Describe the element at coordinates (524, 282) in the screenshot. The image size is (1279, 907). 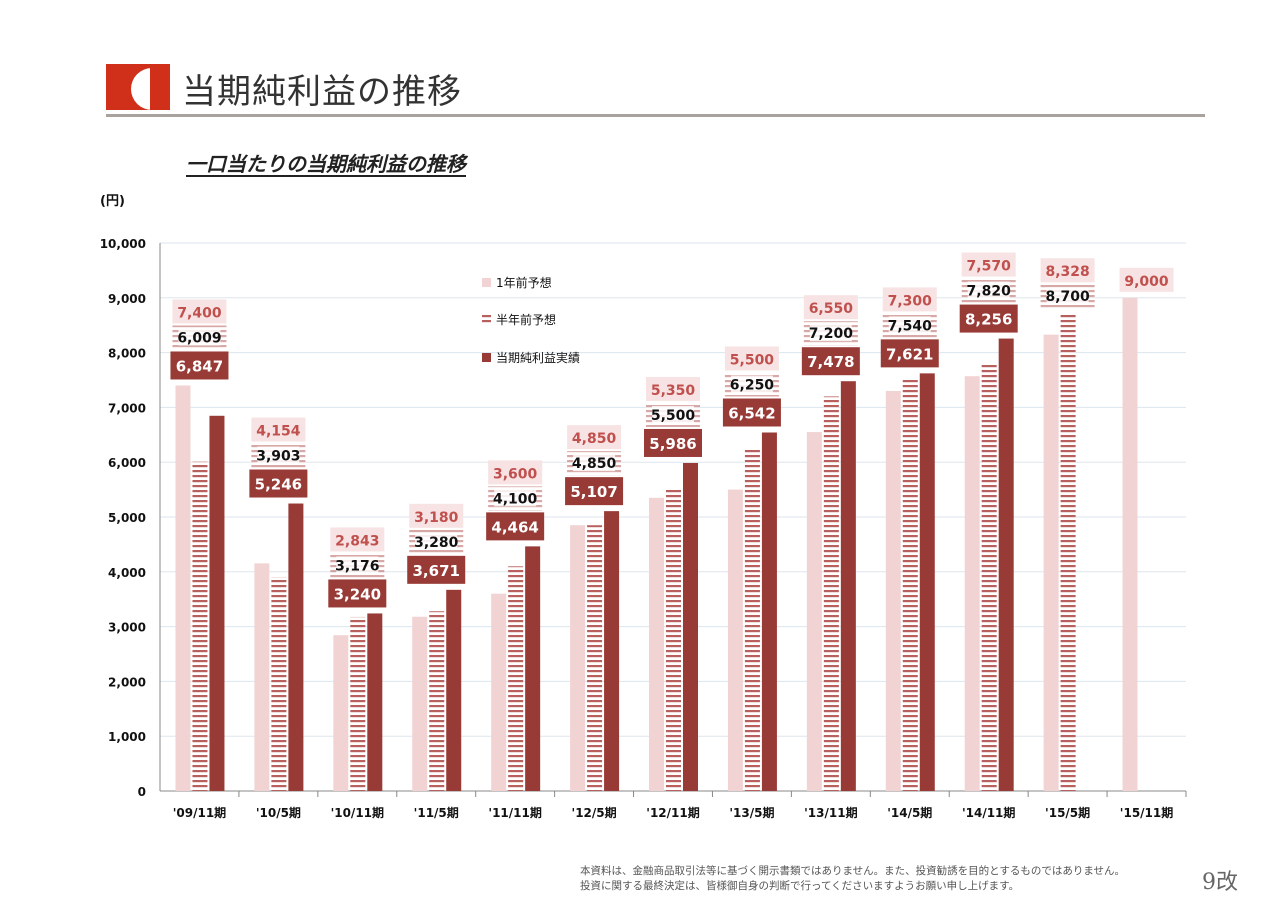
I see `legend-label: 1年前予想` at that location.